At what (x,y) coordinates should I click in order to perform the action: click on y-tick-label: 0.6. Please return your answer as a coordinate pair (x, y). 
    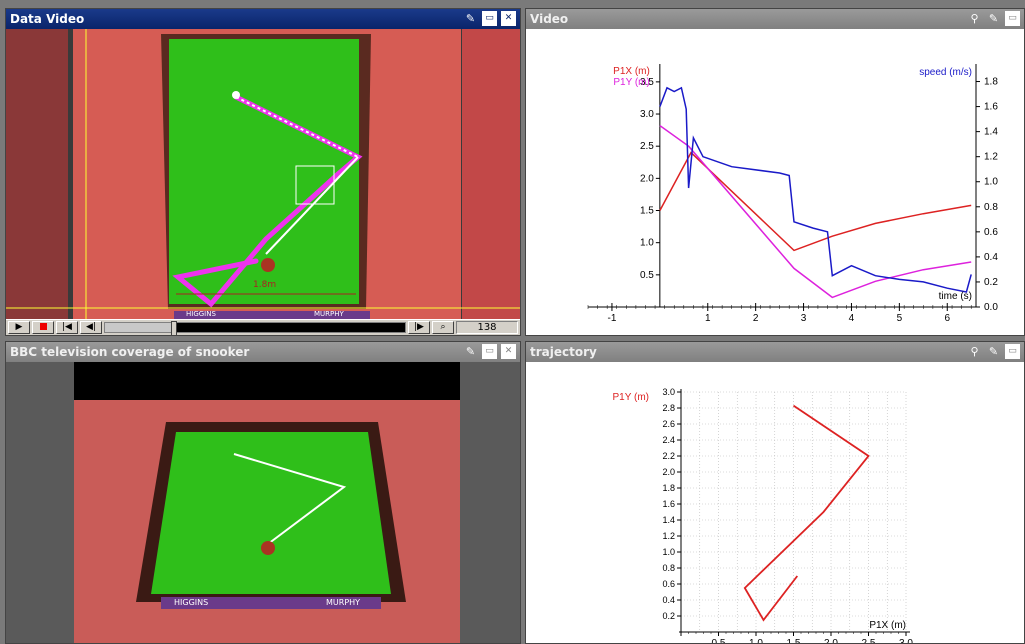
    Looking at the image, I should click on (668, 584).